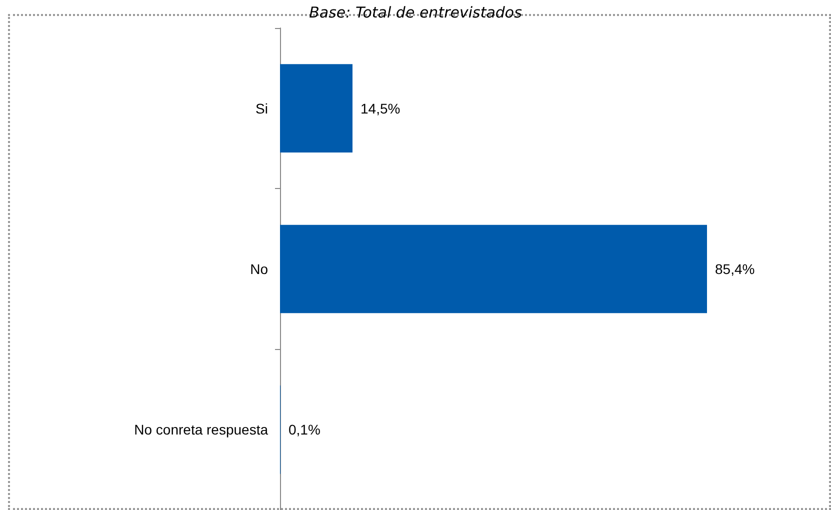 The height and width of the screenshot is (510, 831). What do you see at coordinates (201, 430) in the screenshot?
I see `y-tick-label: No conreta respuesta` at bounding box center [201, 430].